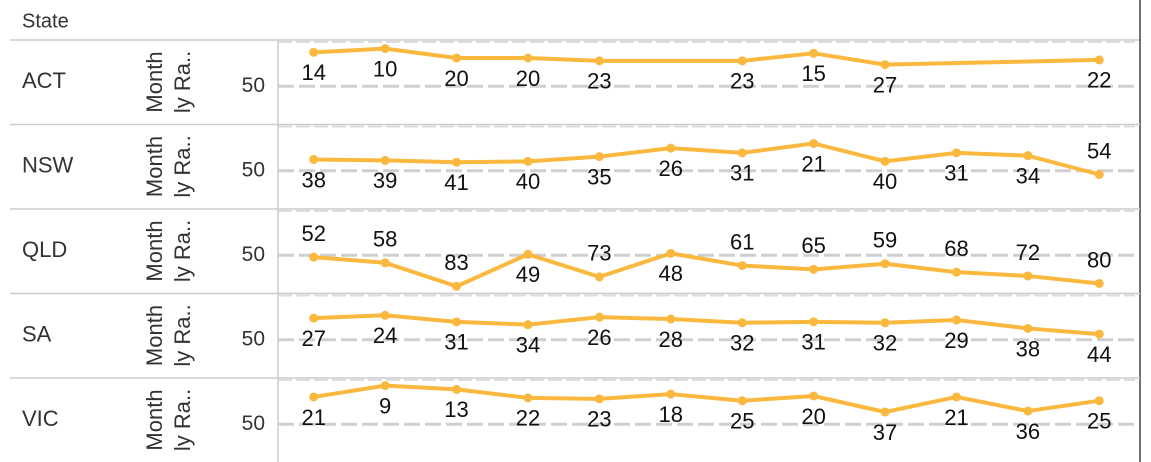 This screenshot has width=1151, height=462. What do you see at coordinates (40, 418) in the screenshot?
I see `row-label: VIC` at bounding box center [40, 418].